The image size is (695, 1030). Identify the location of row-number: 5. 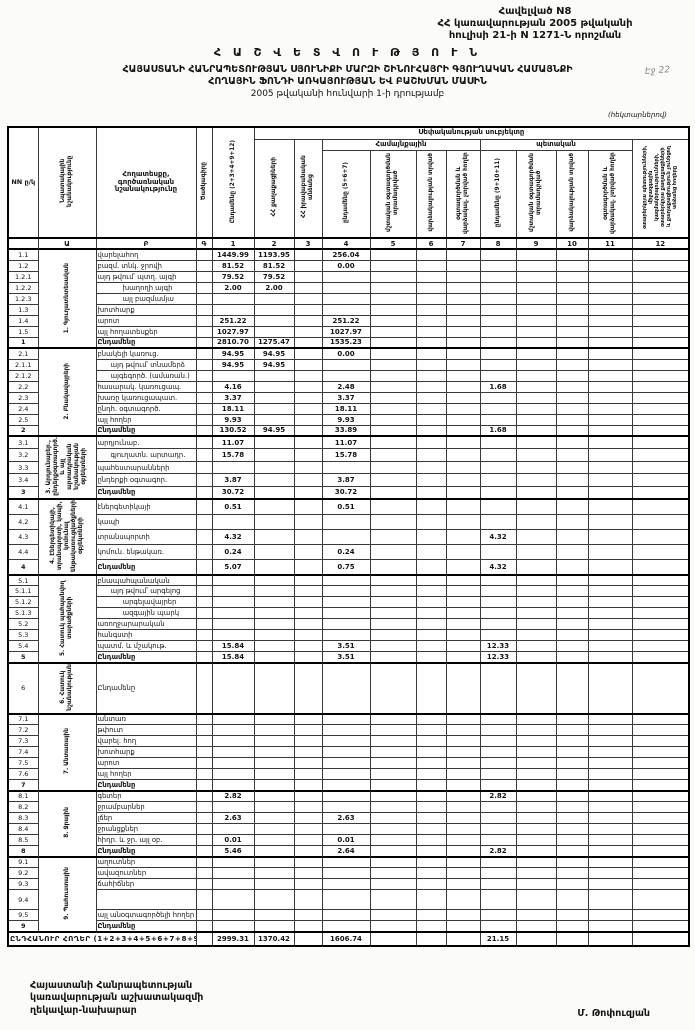
(23, 657).